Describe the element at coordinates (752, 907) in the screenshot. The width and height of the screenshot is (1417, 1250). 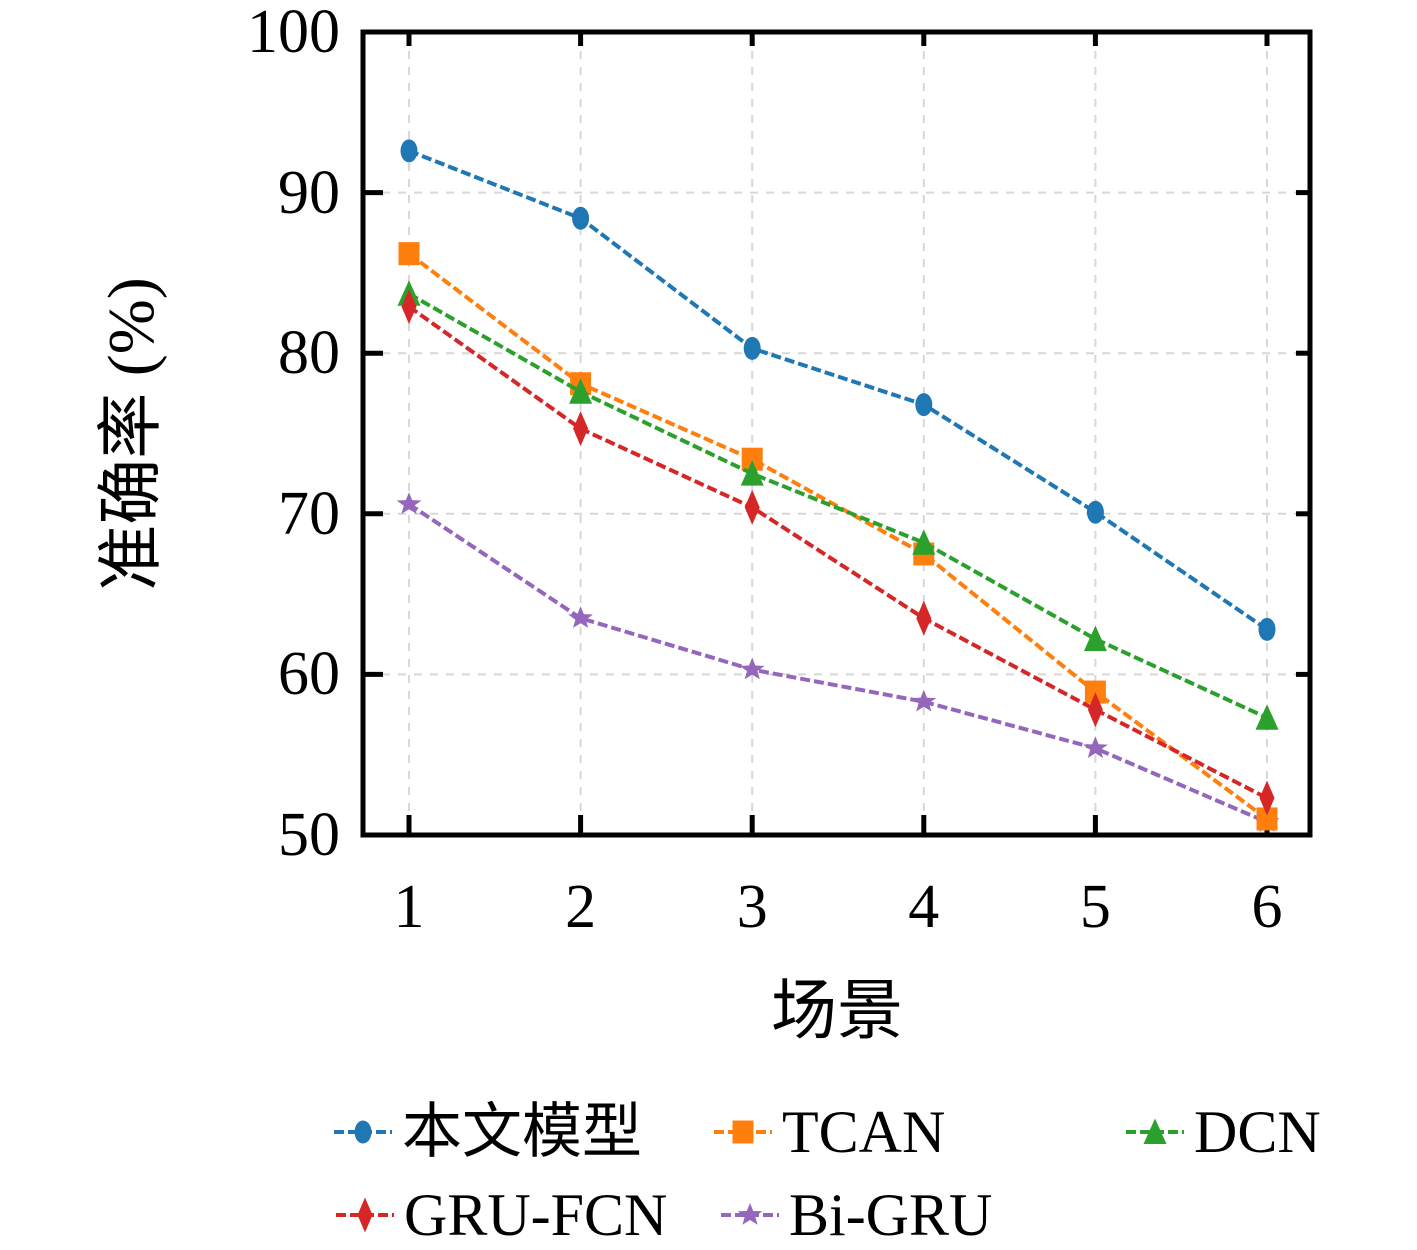
I see `x-tick-label: 3` at that location.